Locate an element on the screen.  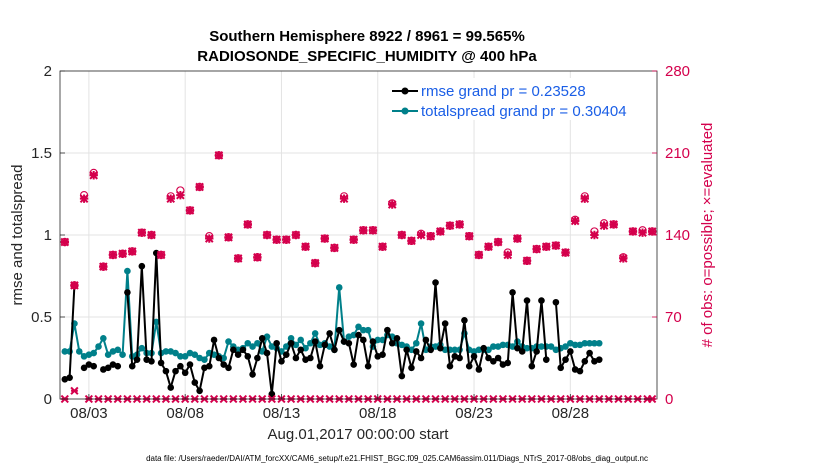
y-tick-label: 0 is located at coordinates (48, 399).